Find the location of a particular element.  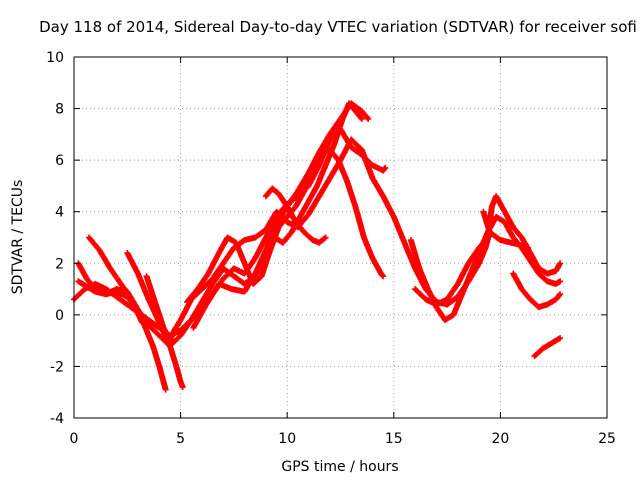

x-axis-label: GPS time / hours is located at coordinates (339, 467).